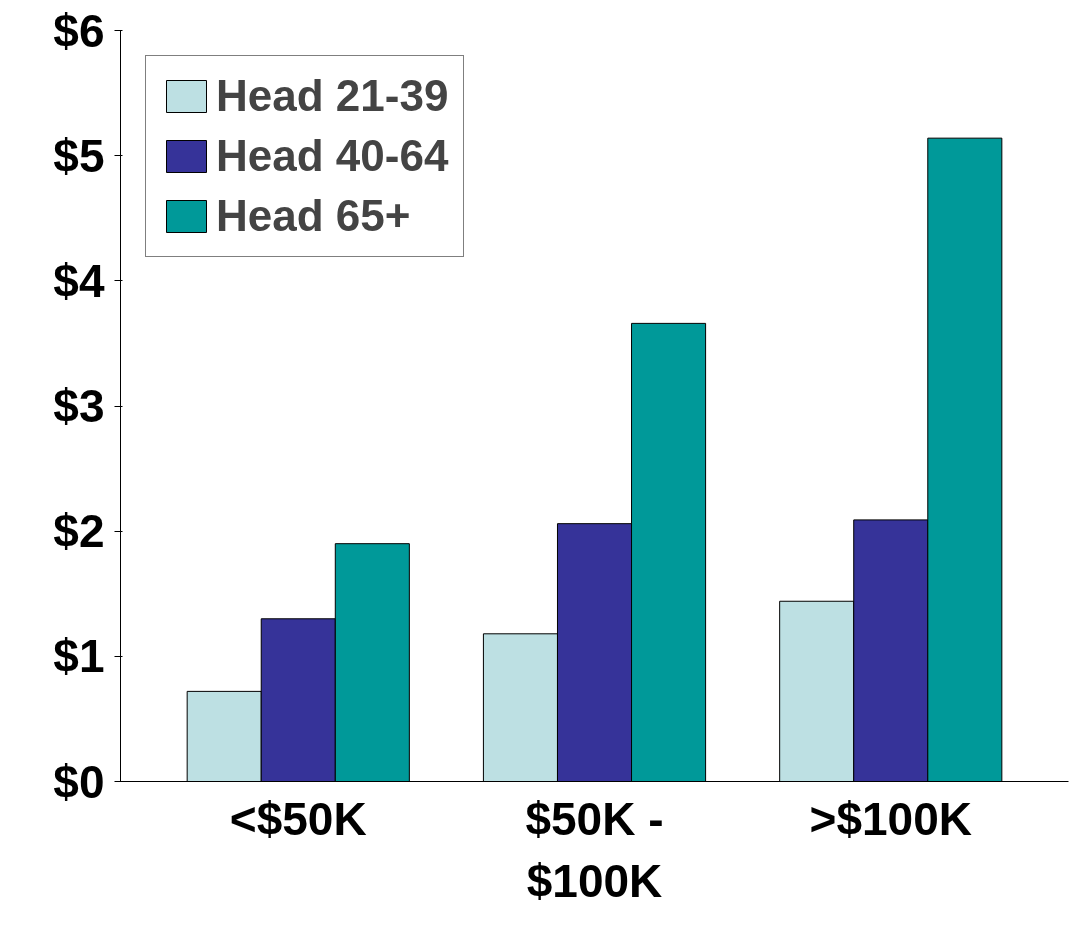 The image size is (1078, 941). Describe the element at coordinates (332, 156) in the screenshot. I see `legend-label: Head 40-64` at that location.